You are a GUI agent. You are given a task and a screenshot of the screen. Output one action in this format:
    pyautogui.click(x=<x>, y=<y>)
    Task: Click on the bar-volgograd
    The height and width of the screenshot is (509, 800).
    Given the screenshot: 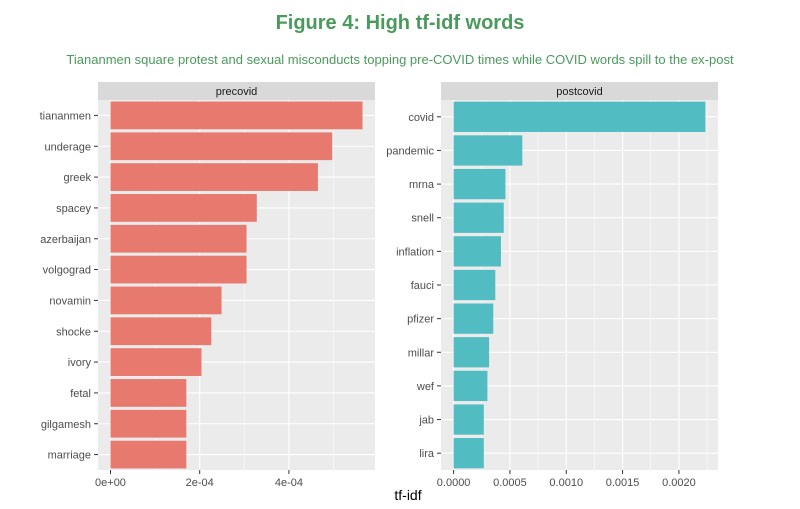 What is the action you would take?
    pyautogui.click(x=178, y=269)
    